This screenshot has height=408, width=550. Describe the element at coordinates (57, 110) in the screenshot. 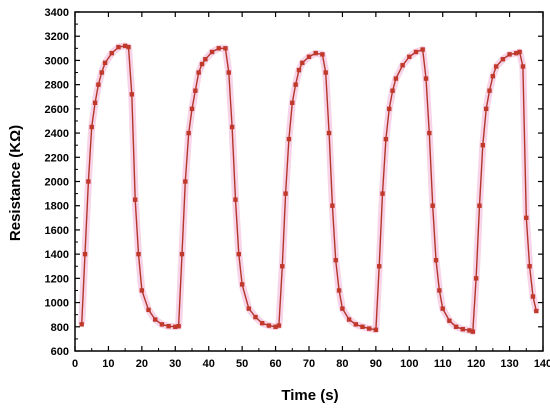

I see `y-tick-label: 2600` at that location.